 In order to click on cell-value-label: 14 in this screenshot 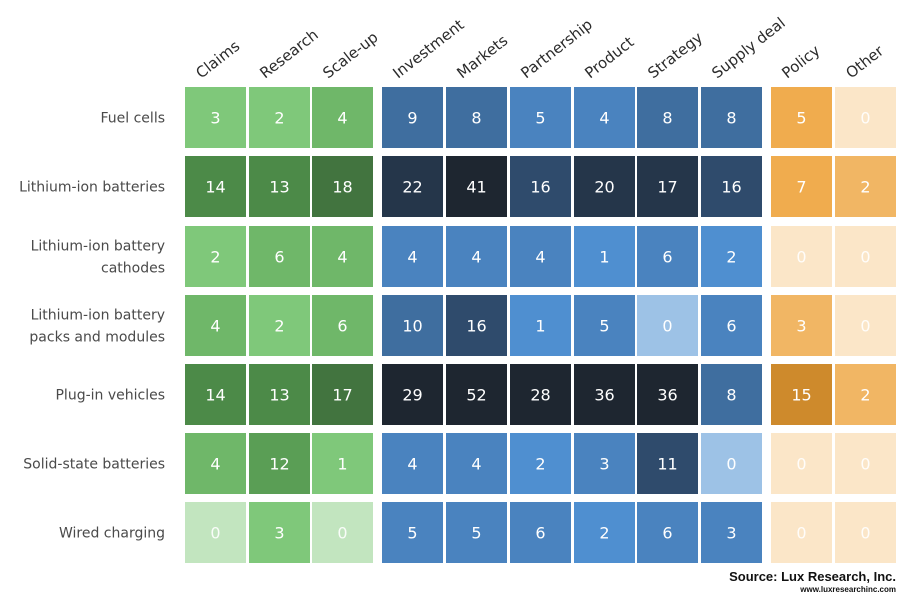, I will do `click(215, 395)`.